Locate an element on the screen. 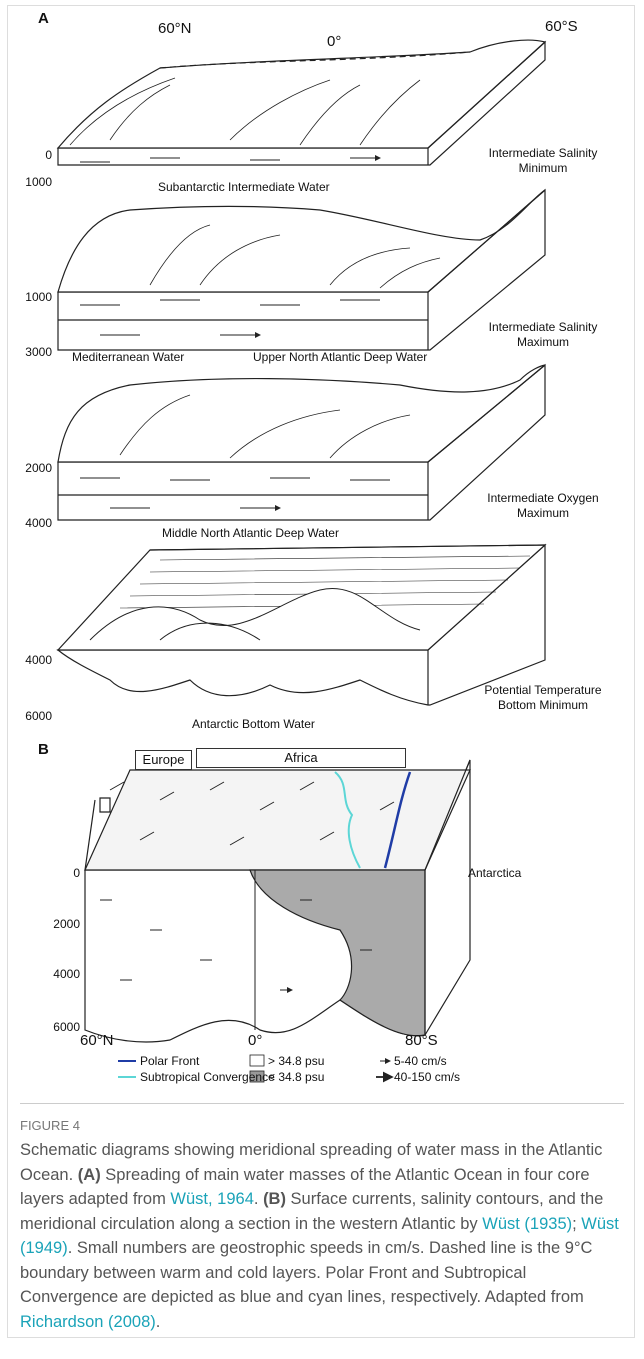 The height and width of the screenshot is (1359, 644). water-label: Antarctic Bottom Water is located at coordinates (253, 724).